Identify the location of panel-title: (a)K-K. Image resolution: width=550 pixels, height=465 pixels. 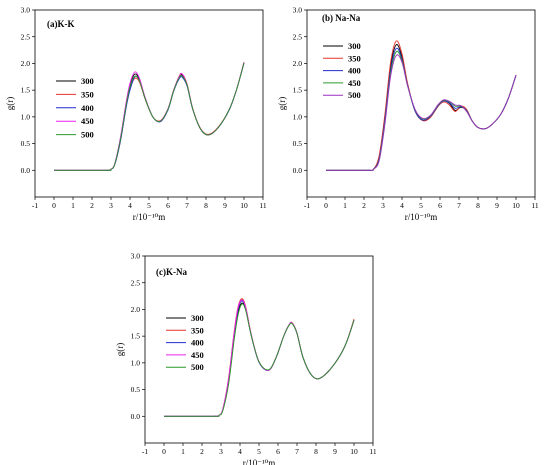
(61, 24).